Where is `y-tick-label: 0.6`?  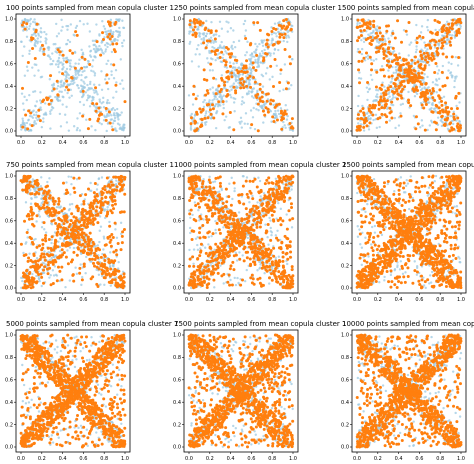
y-tick-label: 0.6 is located at coordinates (177, 65).